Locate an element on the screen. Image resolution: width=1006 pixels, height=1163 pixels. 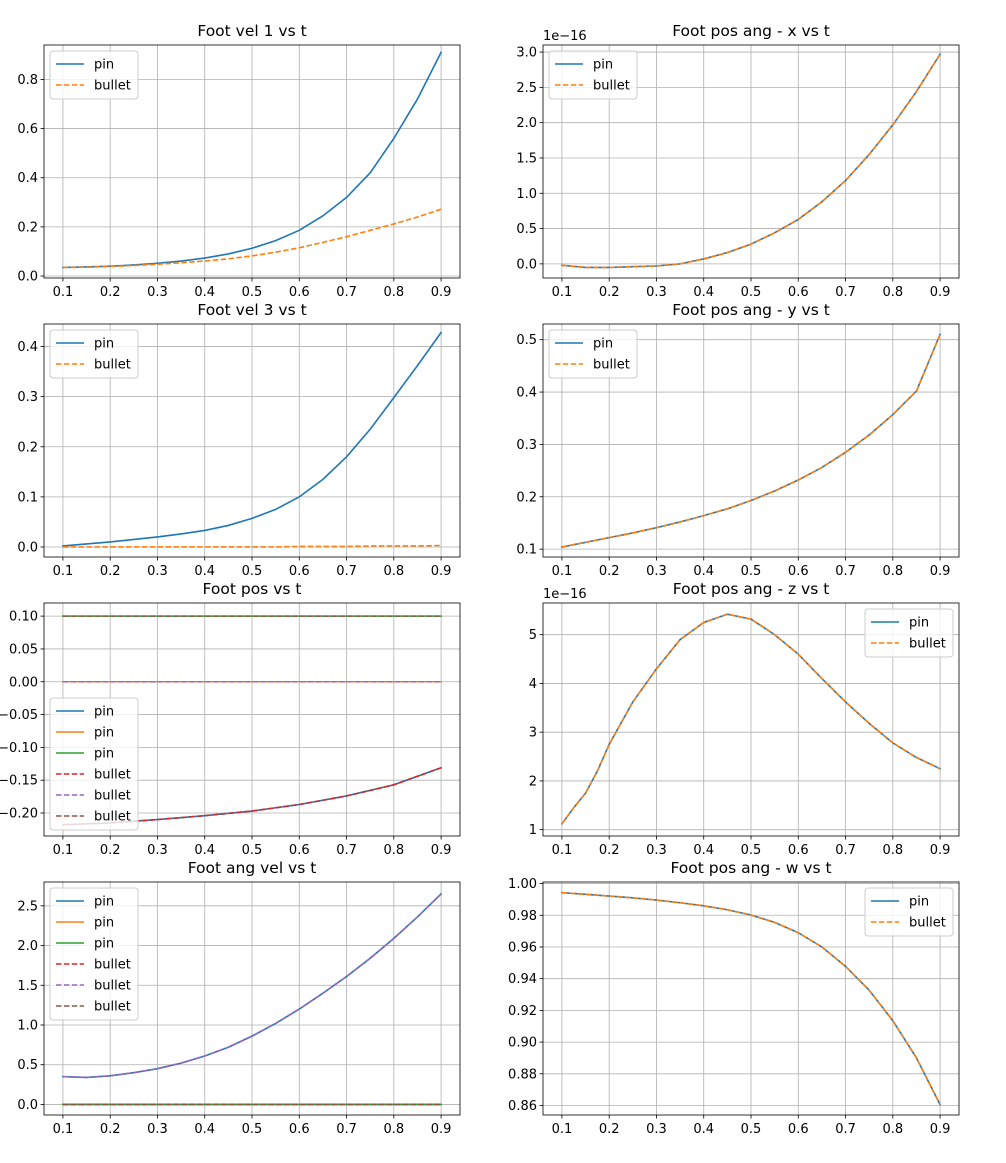
y-tick-label: 0.2 is located at coordinates (27, 447).